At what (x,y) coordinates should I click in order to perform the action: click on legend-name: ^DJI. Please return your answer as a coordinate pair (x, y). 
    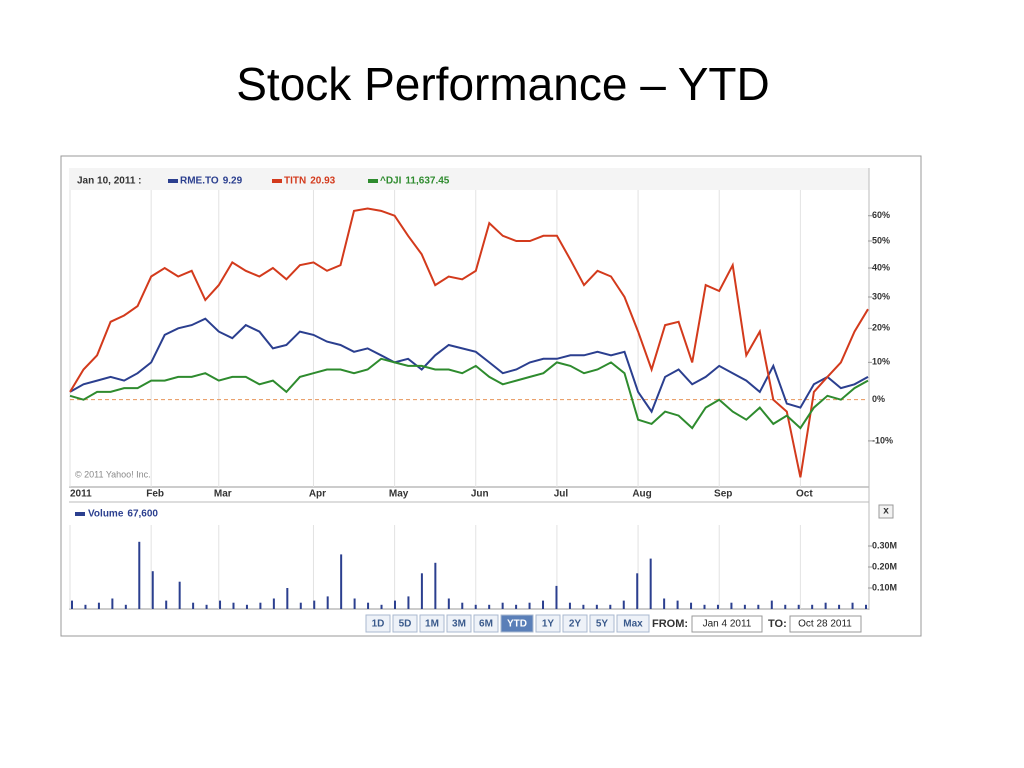
    Looking at the image, I should click on (391, 181).